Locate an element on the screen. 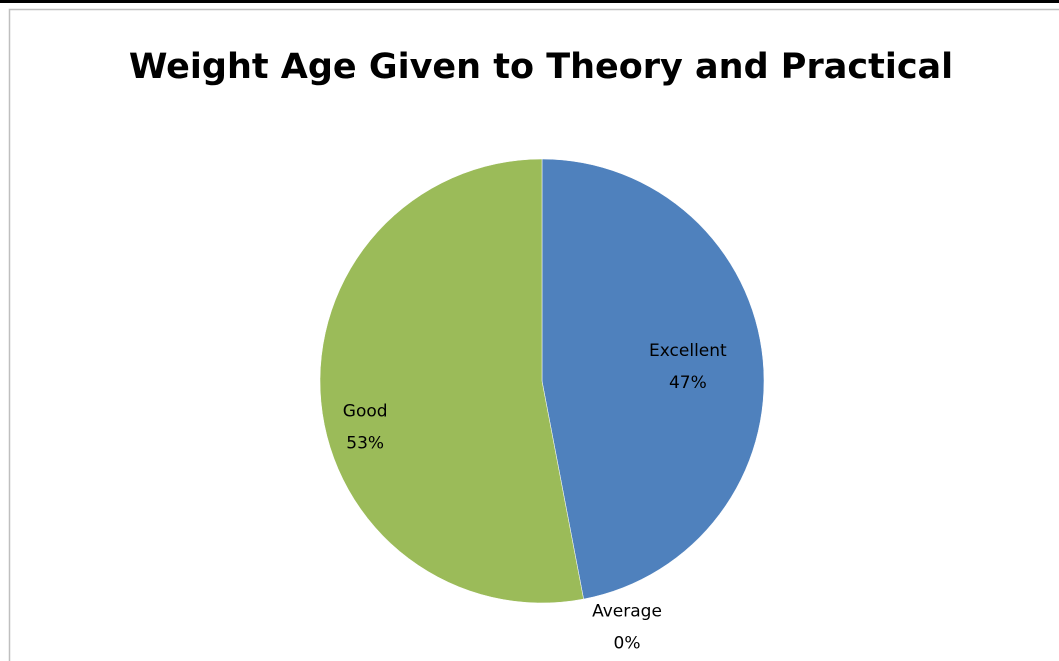 This screenshot has height=661, width=1059. data-label-name: Average is located at coordinates (627, 611).